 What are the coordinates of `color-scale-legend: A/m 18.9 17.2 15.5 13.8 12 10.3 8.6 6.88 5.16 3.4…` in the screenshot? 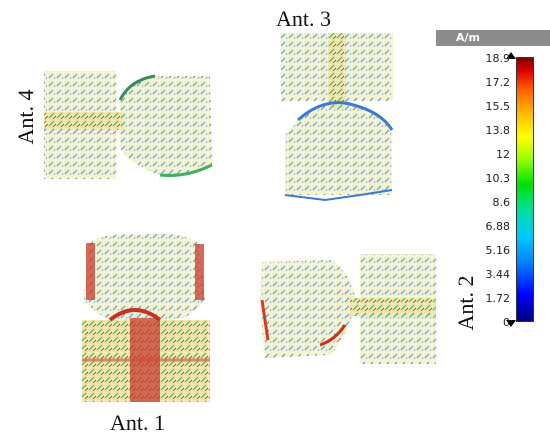 It's located at (493, 179).